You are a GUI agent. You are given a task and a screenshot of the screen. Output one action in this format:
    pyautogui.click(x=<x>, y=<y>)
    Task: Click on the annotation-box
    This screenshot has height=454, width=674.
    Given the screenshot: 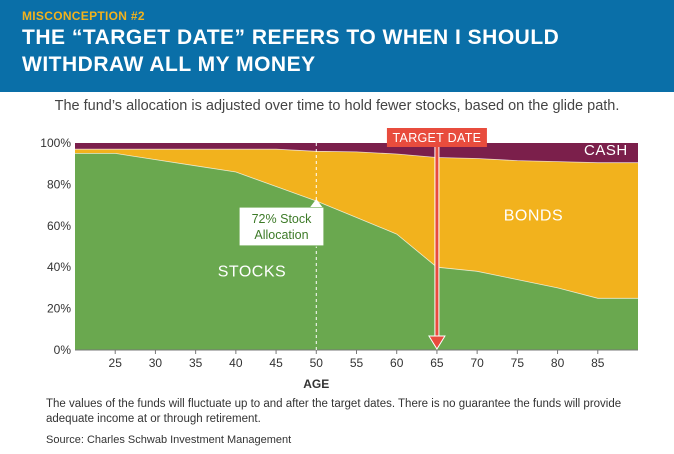 What is the action you would take?
    pyautogui.click(x=281, y=226)
    